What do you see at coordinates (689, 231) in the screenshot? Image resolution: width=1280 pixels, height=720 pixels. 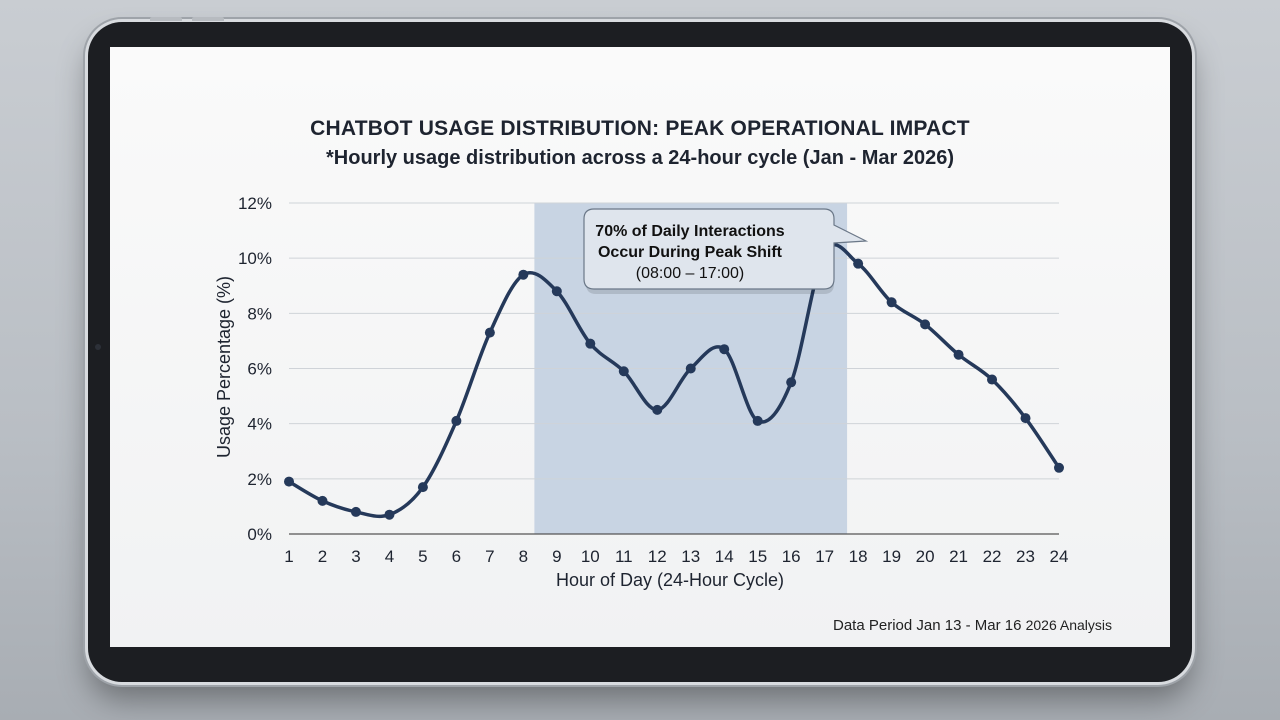 I see `callout-line-1: 70% of Daily Interactions` at bounding box center [689, 231].